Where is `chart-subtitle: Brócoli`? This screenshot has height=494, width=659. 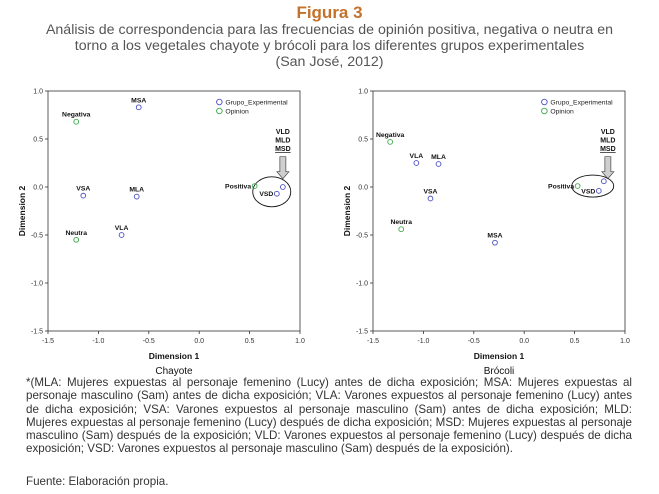 chart-subtitle: Brócoli is located at coordinates (499, 371).